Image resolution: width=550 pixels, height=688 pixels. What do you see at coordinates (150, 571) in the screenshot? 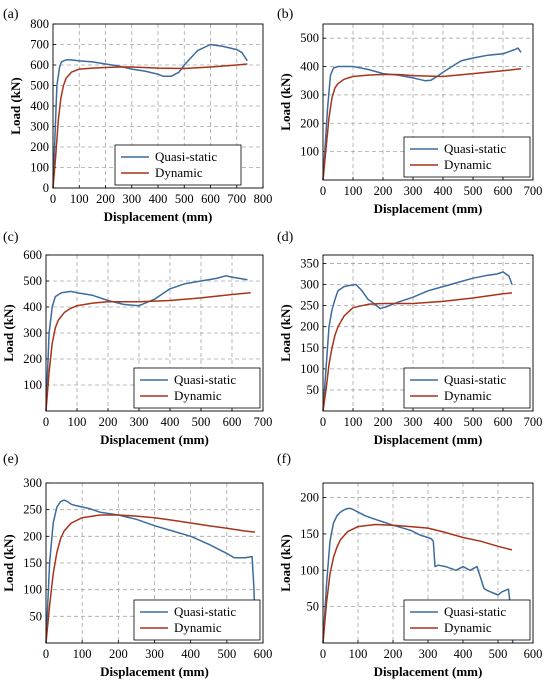
I see `series-line-quasi-static` at bounding box center [150, 571].